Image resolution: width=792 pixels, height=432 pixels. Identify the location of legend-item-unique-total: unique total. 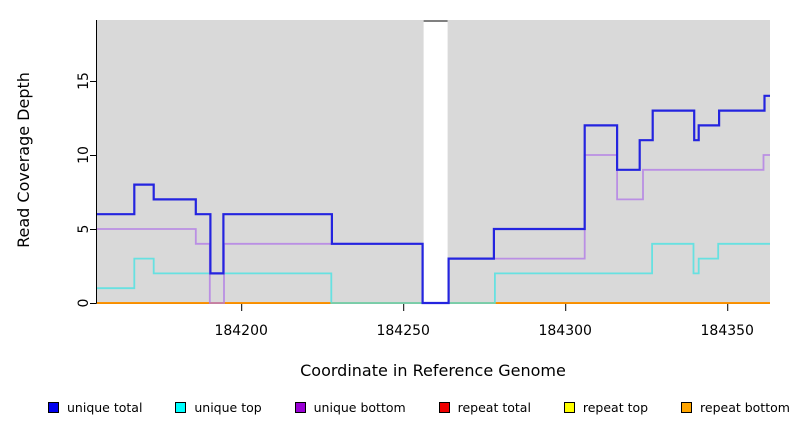
(95, 407).